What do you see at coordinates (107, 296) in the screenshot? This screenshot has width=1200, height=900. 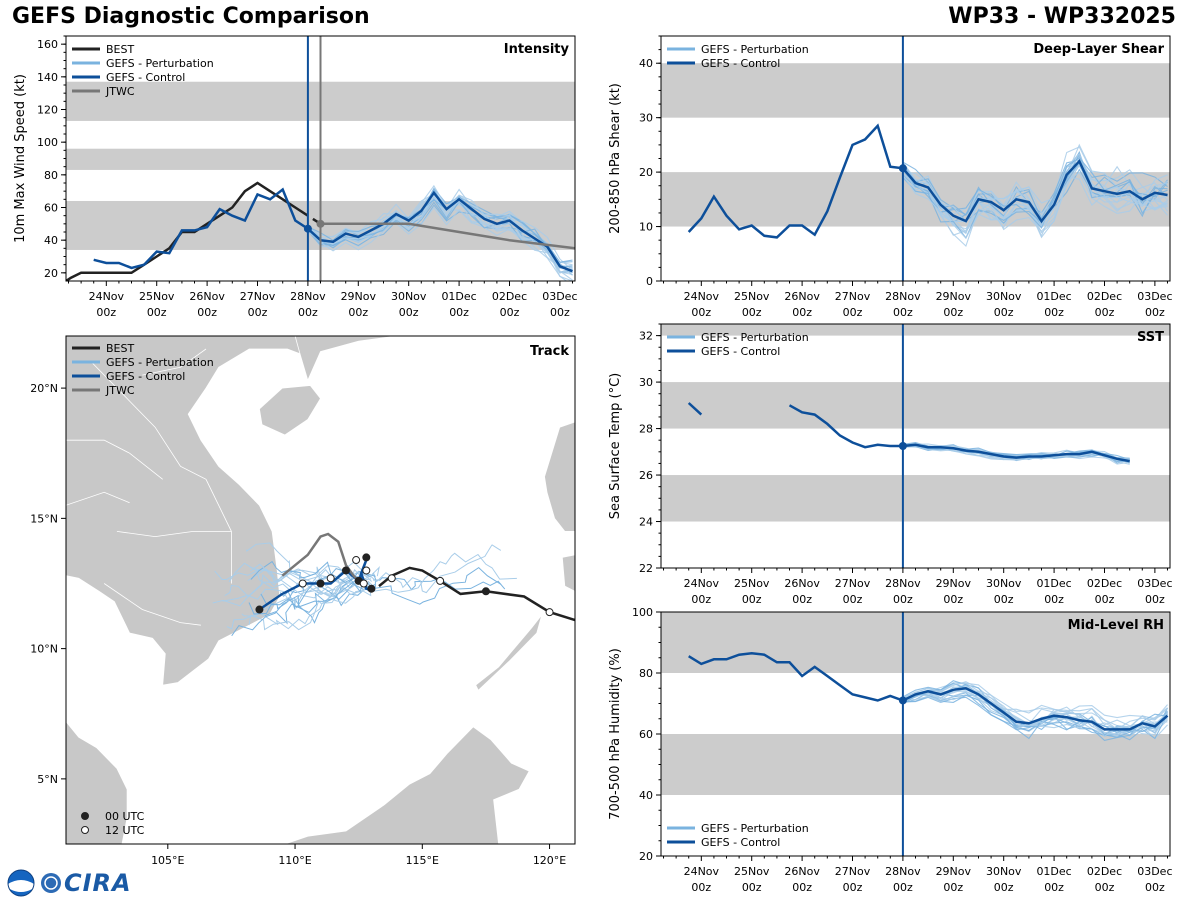 I see `x-tick-label: 24Nov` at bounding box center [107, 296].